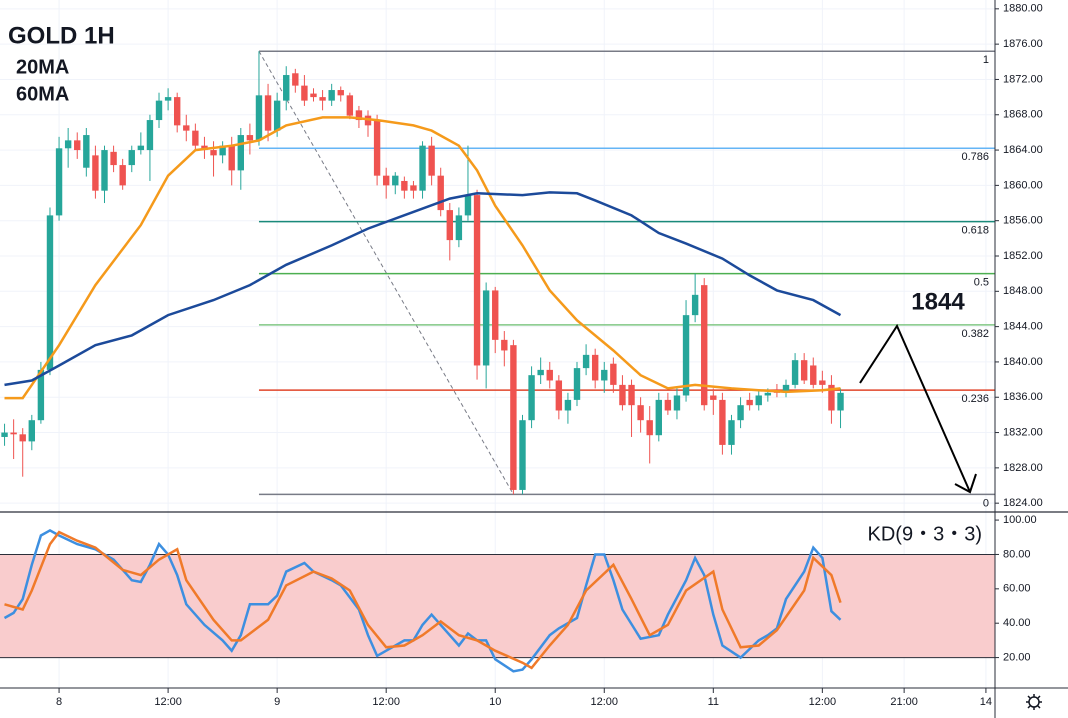  I want to click on y-tick-label: 1836.00, so click(1023, 397).